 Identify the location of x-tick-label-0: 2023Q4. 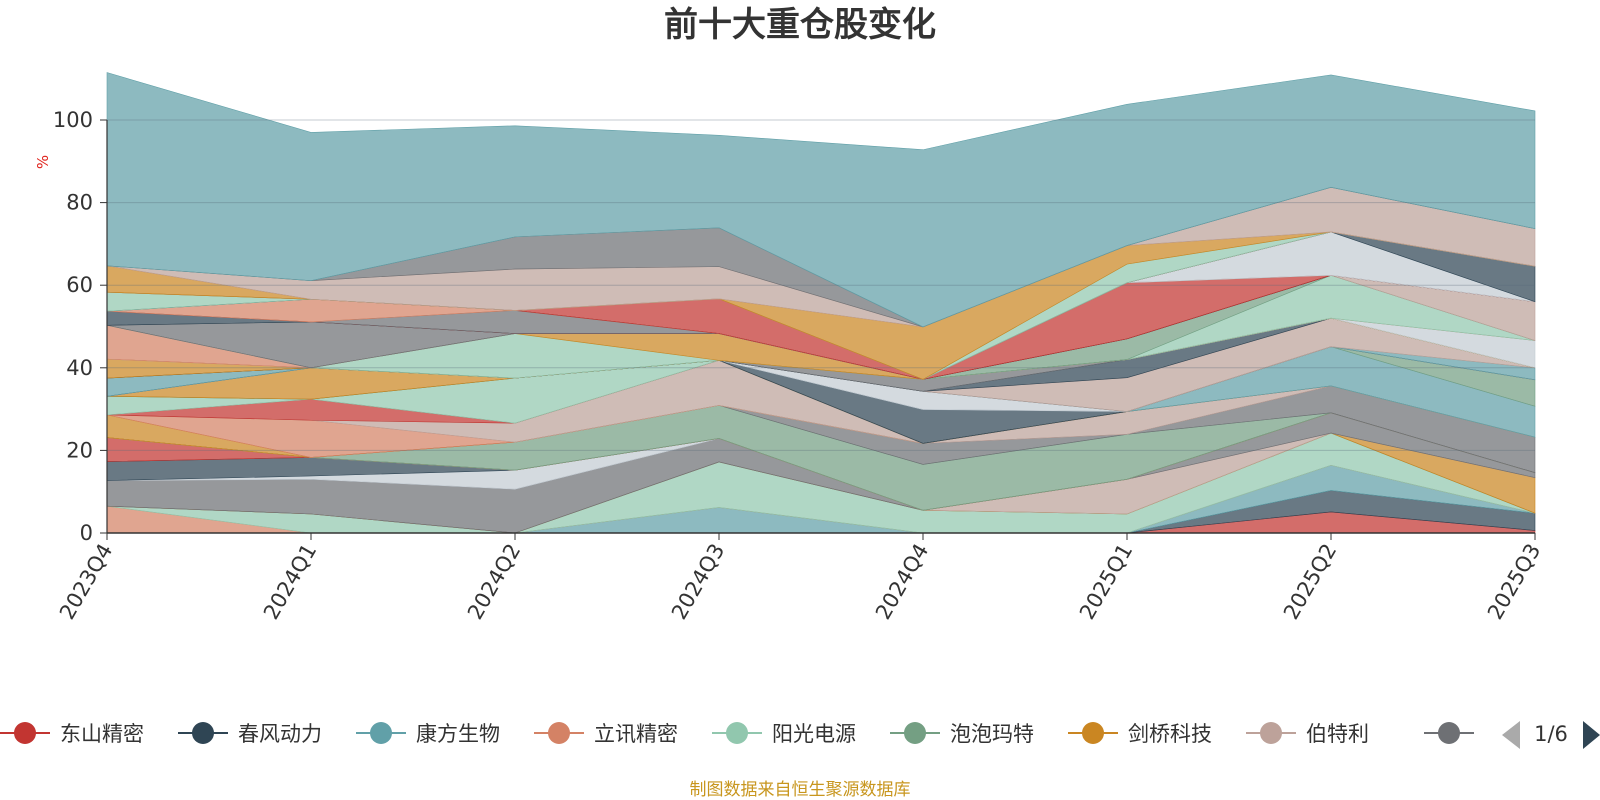
(86, 582).